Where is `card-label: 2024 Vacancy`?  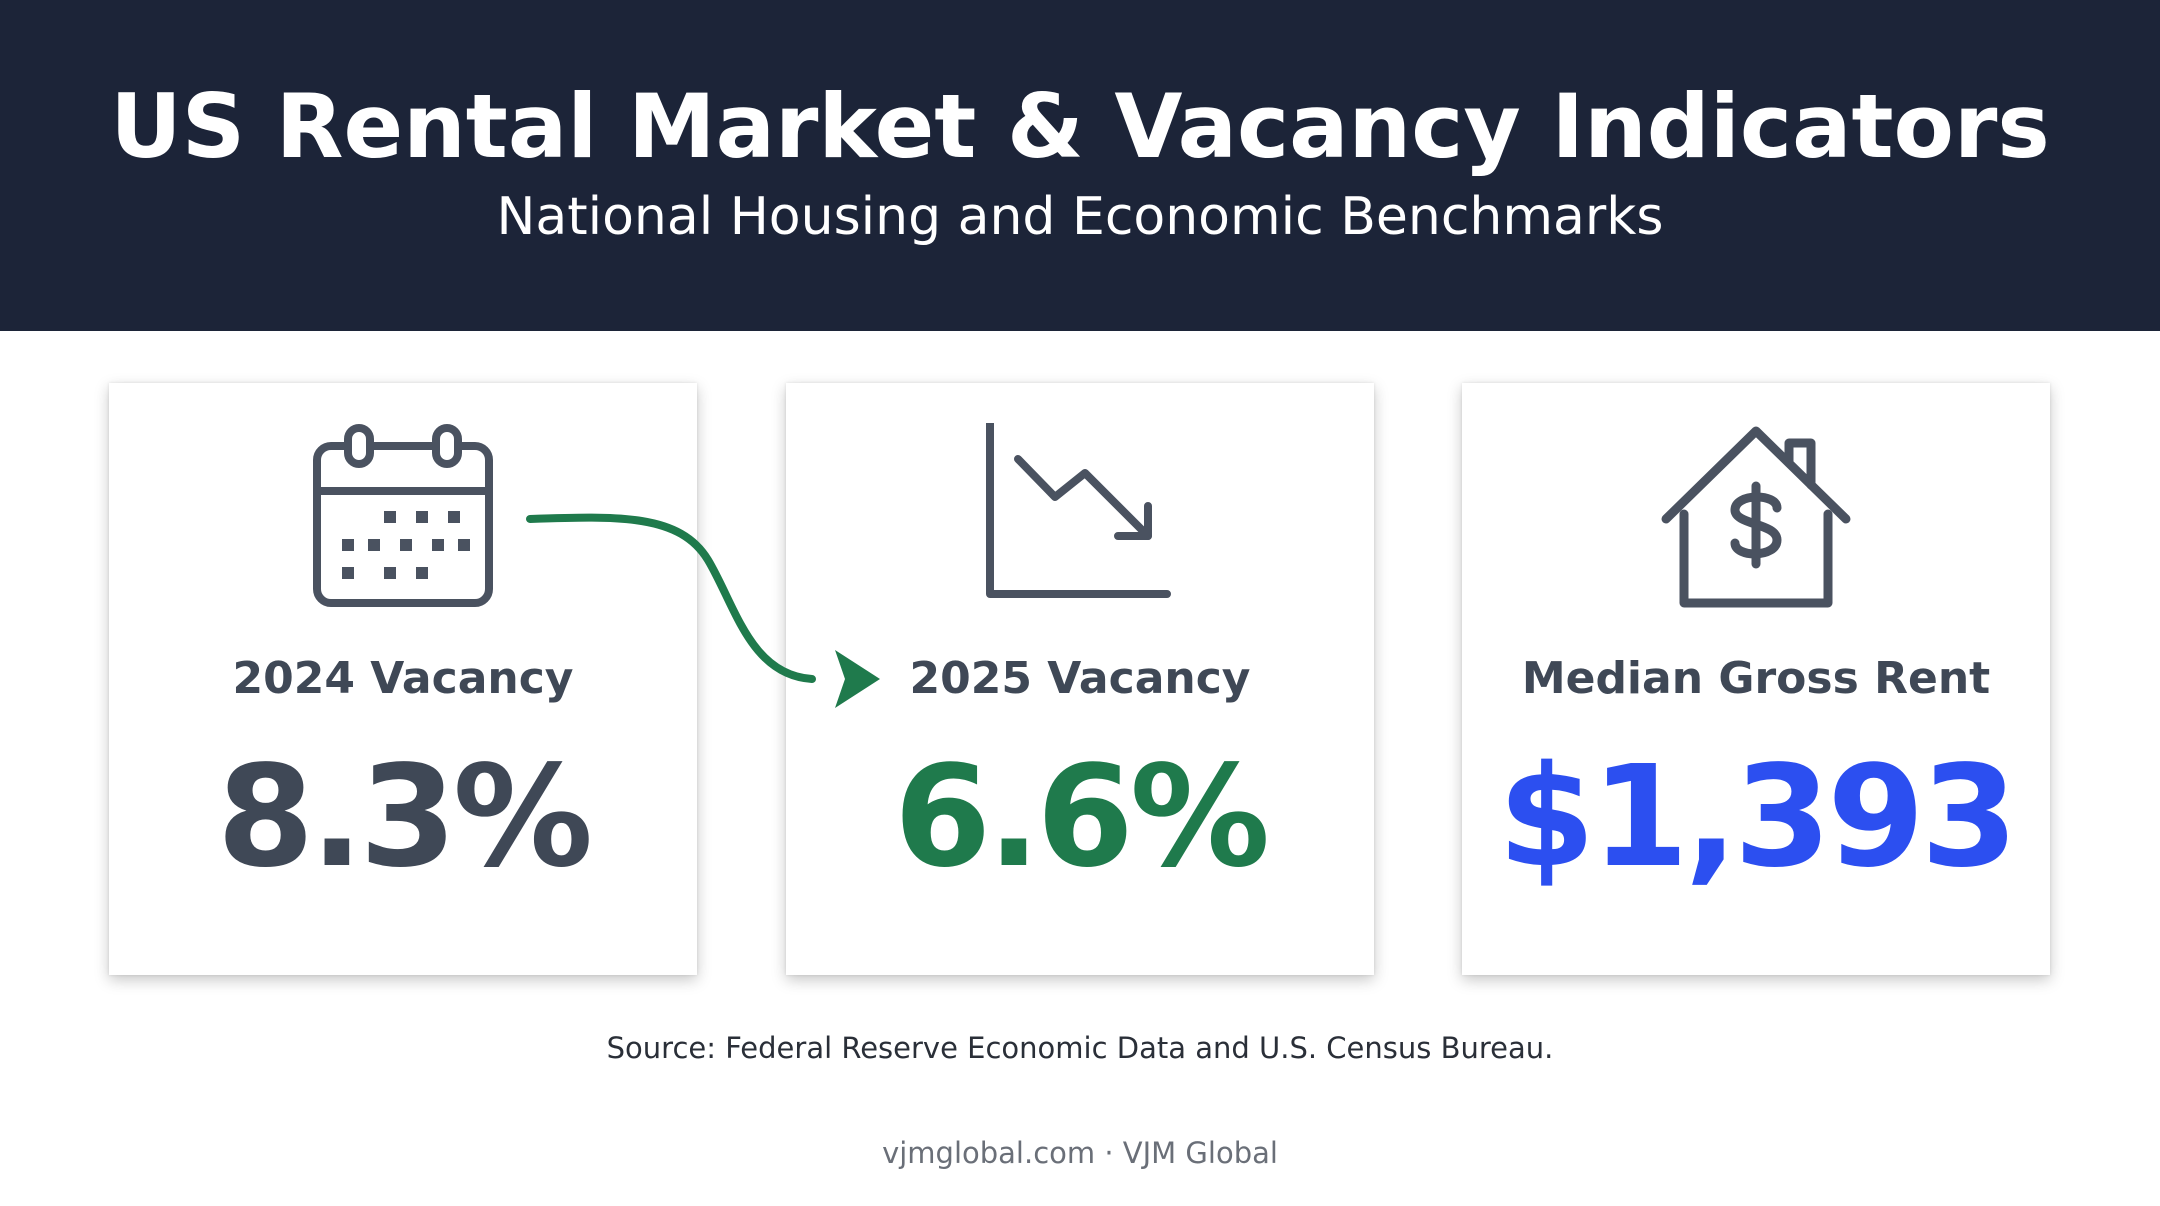
card-label: 2024 Vacancy is located at coordinates (403, 678).